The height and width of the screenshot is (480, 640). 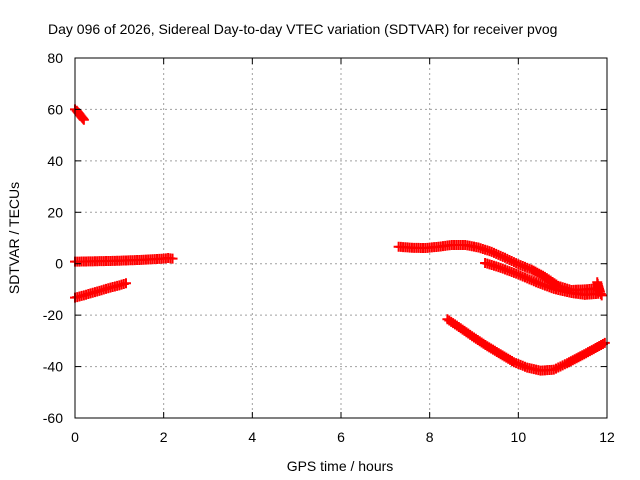 What do you see at coordinates (55, 109) in the screenshot?
I see `y-tick-label: 60` at bounding box center [55, 109].